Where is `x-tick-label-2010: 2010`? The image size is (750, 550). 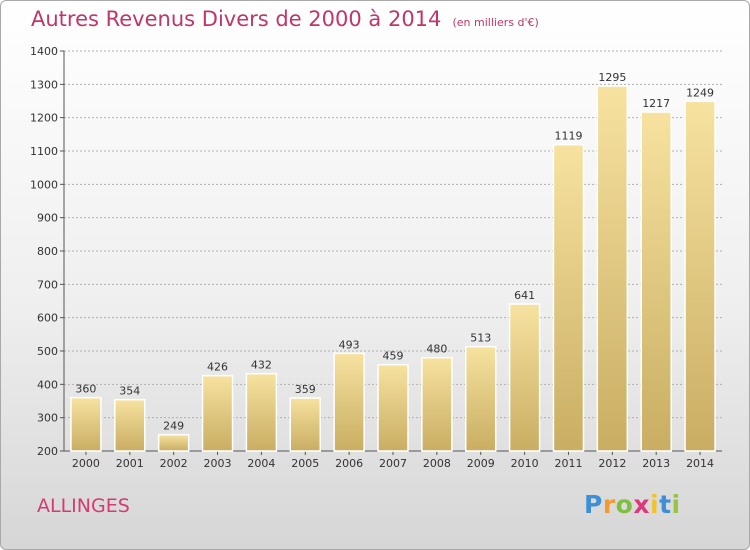 x-tick-label-2010: 2010 is located at coordinates (525, 463).